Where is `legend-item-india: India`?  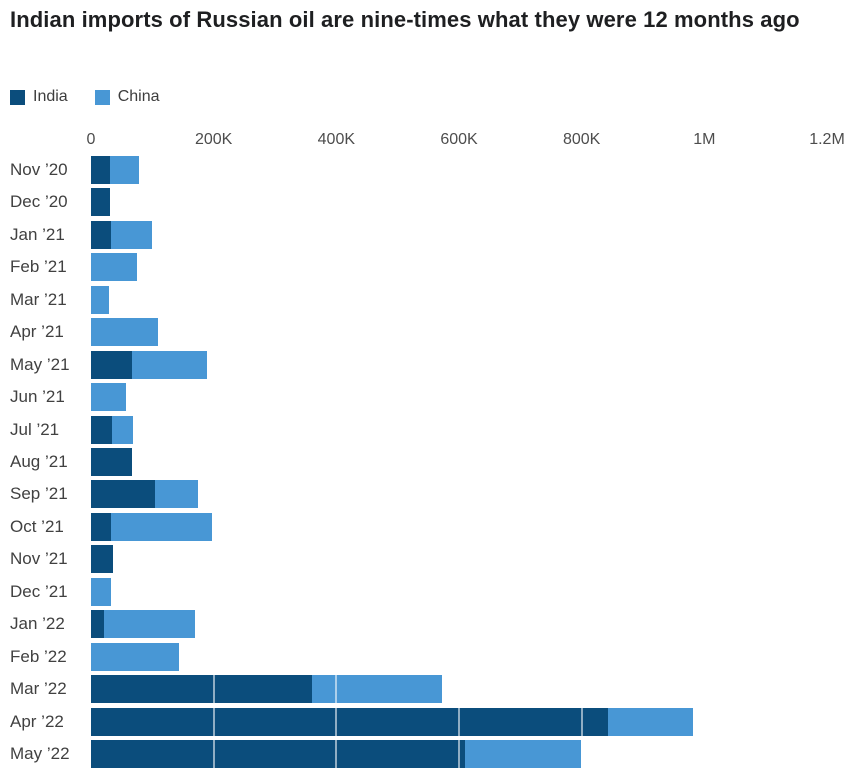 legend-item-india: India is located at coordinates (39, 97).